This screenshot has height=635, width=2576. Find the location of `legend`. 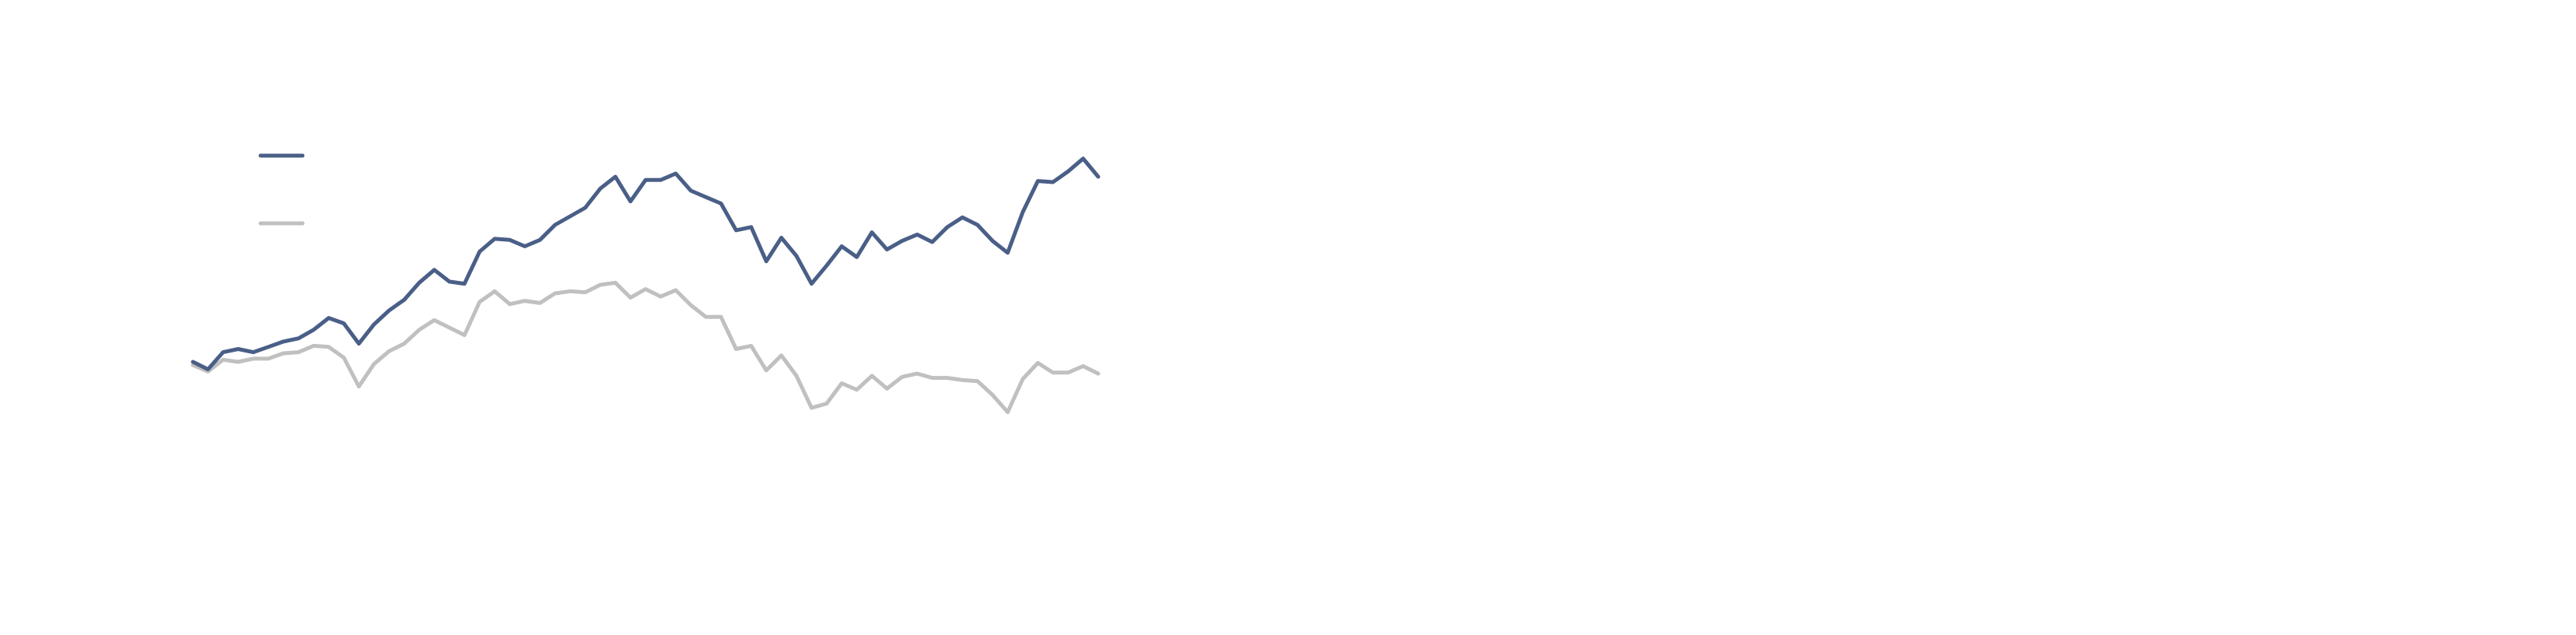

legend is located at coordinates (281, 189).